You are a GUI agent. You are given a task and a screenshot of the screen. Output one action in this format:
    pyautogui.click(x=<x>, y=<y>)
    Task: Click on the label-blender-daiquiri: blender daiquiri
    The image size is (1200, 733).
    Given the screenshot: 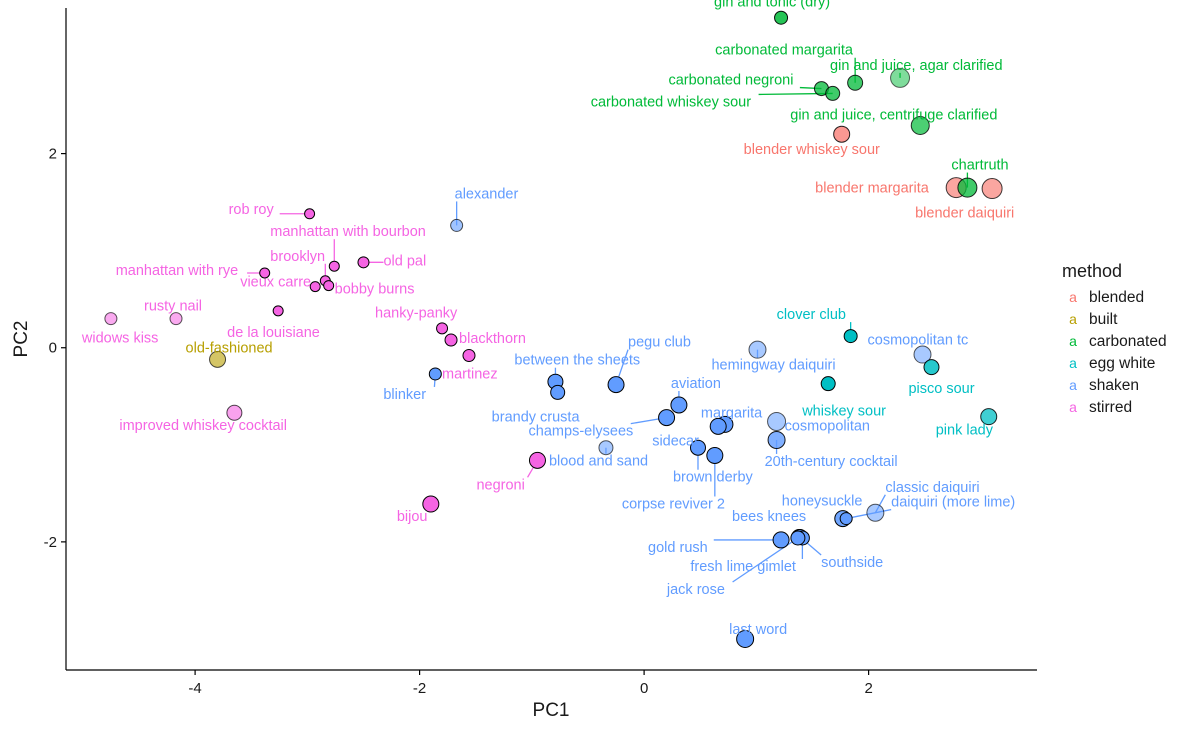 What is the action you would take?
    pyautogui.click(x=964, y=214)
    